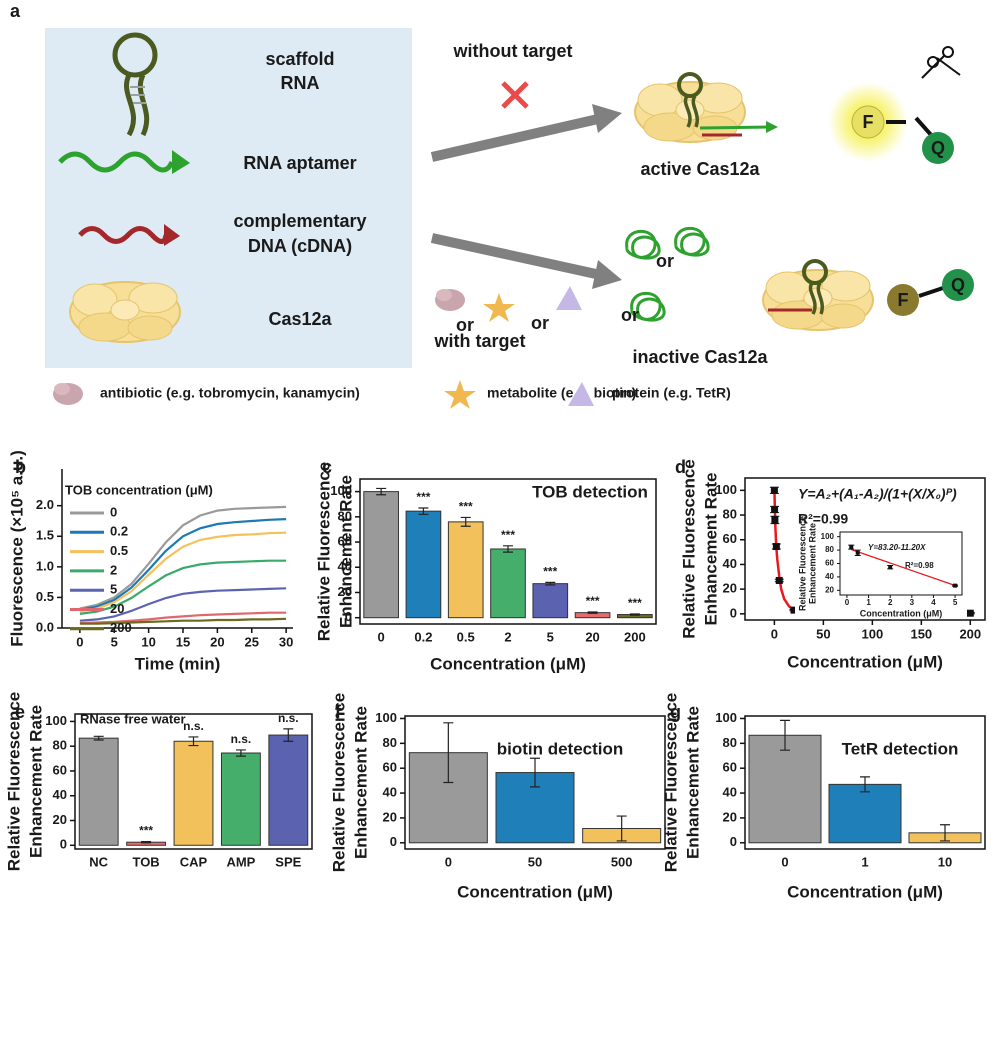 The image size is (1001, 1041). Describe the element at coordinates (217, 641) in the screenshot. I see `x-tick-label: 20` at that location.